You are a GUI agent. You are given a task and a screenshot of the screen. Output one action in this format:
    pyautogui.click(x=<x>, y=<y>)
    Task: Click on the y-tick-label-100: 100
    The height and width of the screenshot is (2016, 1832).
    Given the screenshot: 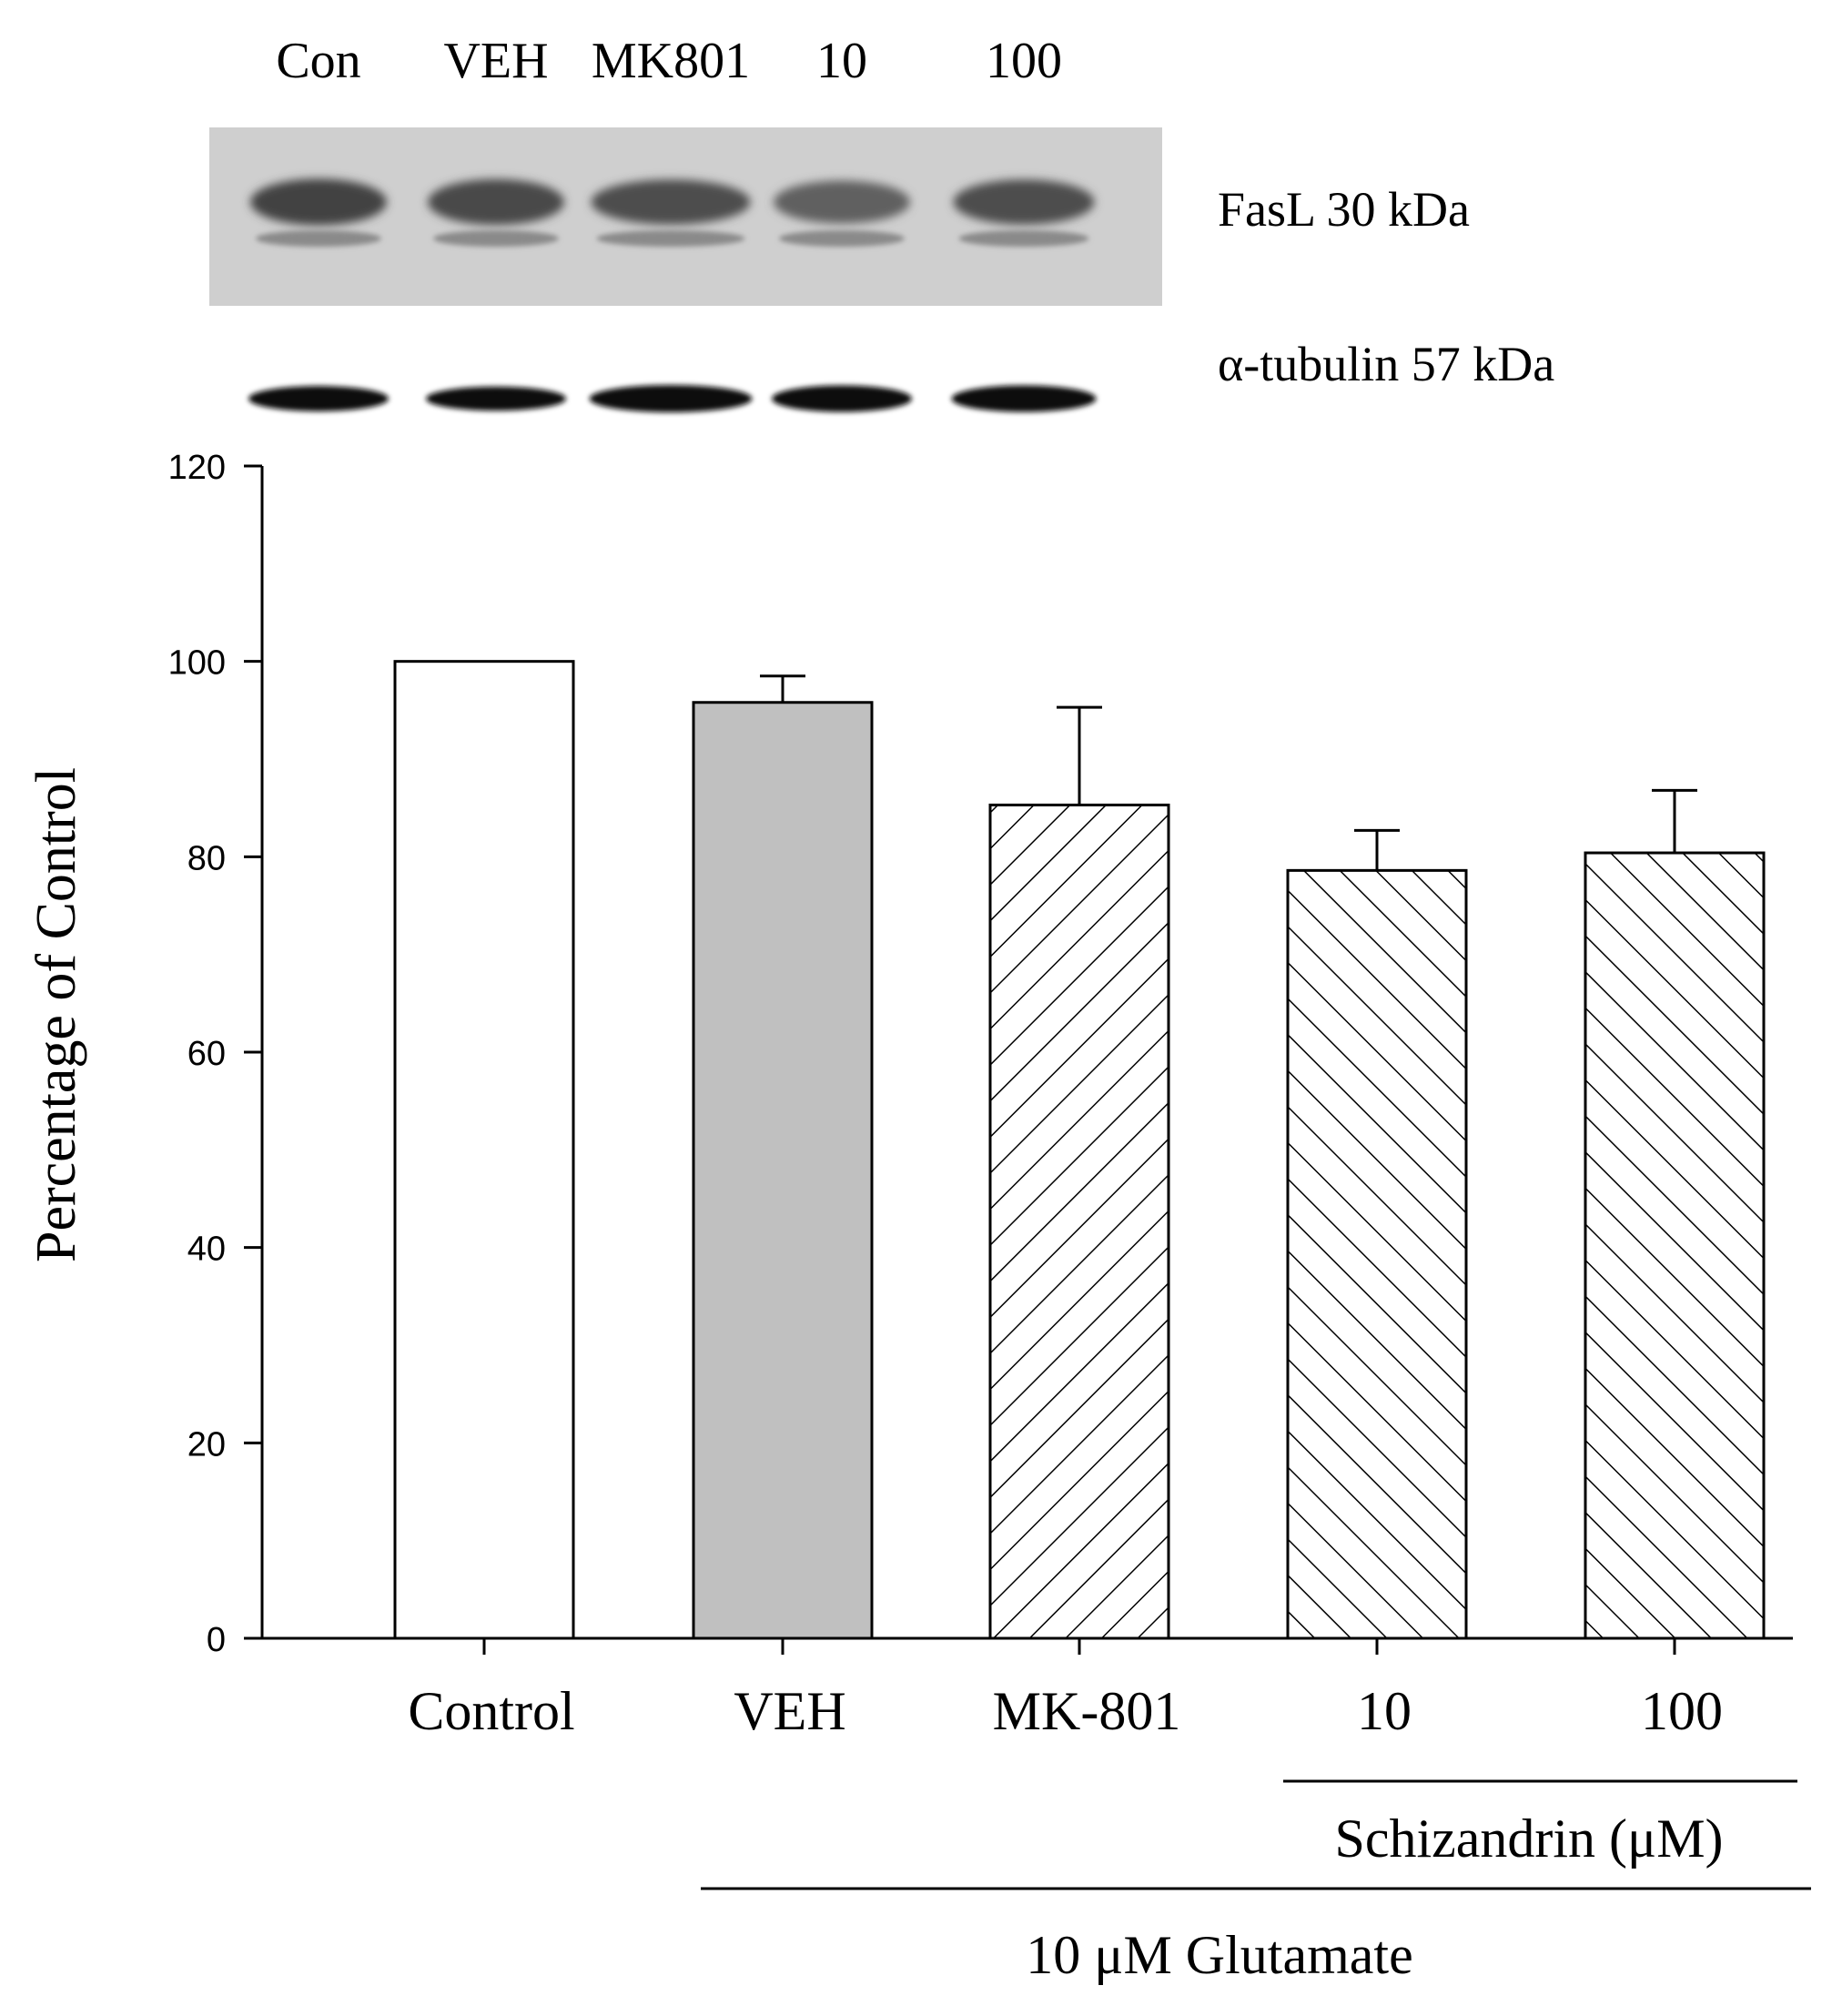 What is the action you would take?
    pyautogui.click(x=197, y=663)
    